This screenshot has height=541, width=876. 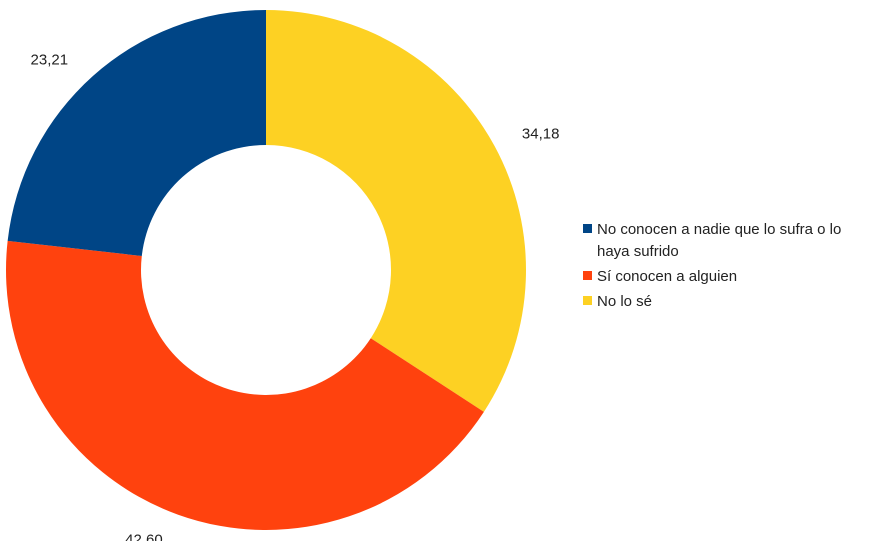 I want to click on legend-label-si-conocen: Sí conocen a alguien, so click(x=667, y=276).